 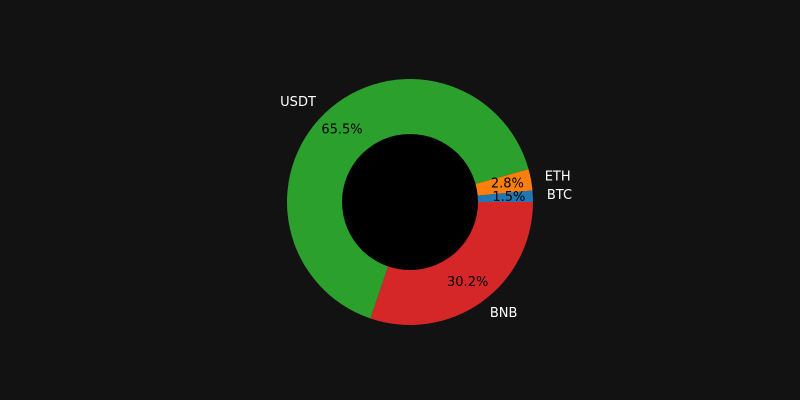 What do you see at coordinates (410, 202) in the screenshot?
I see `donut-hole` at bounding box center [410, 202].